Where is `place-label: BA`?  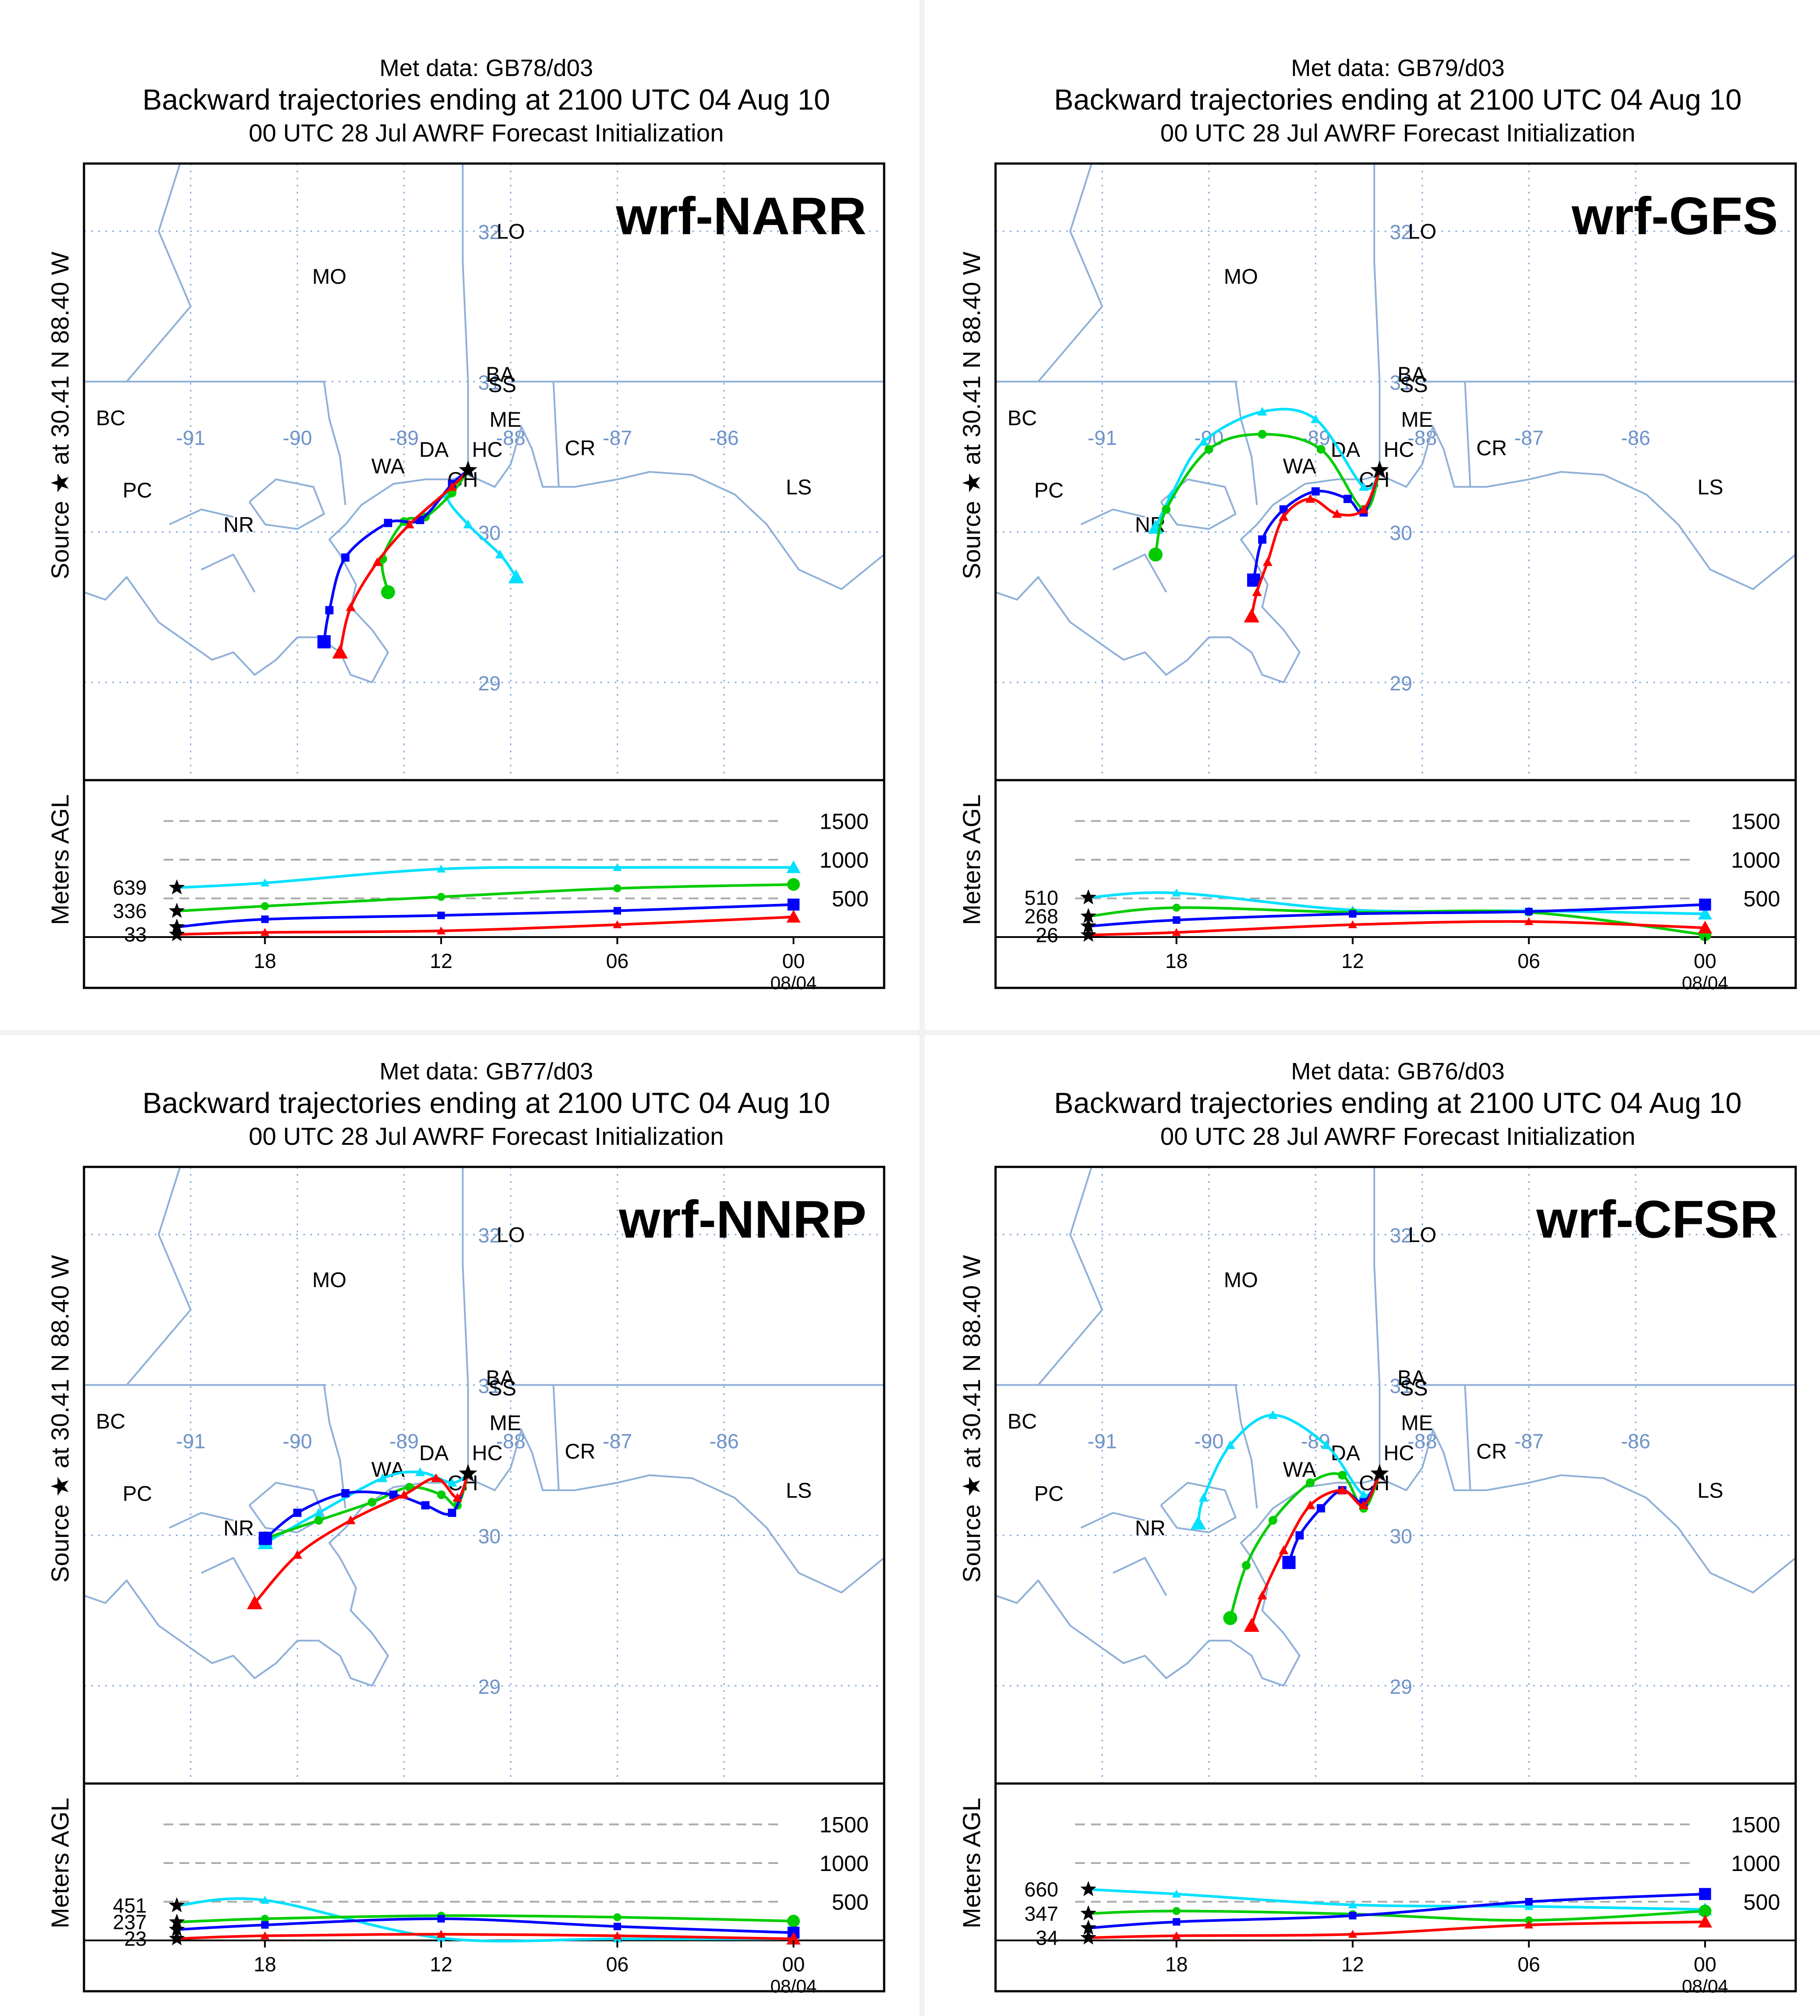
place-label: BA is located at coordinates (1411, 1378).